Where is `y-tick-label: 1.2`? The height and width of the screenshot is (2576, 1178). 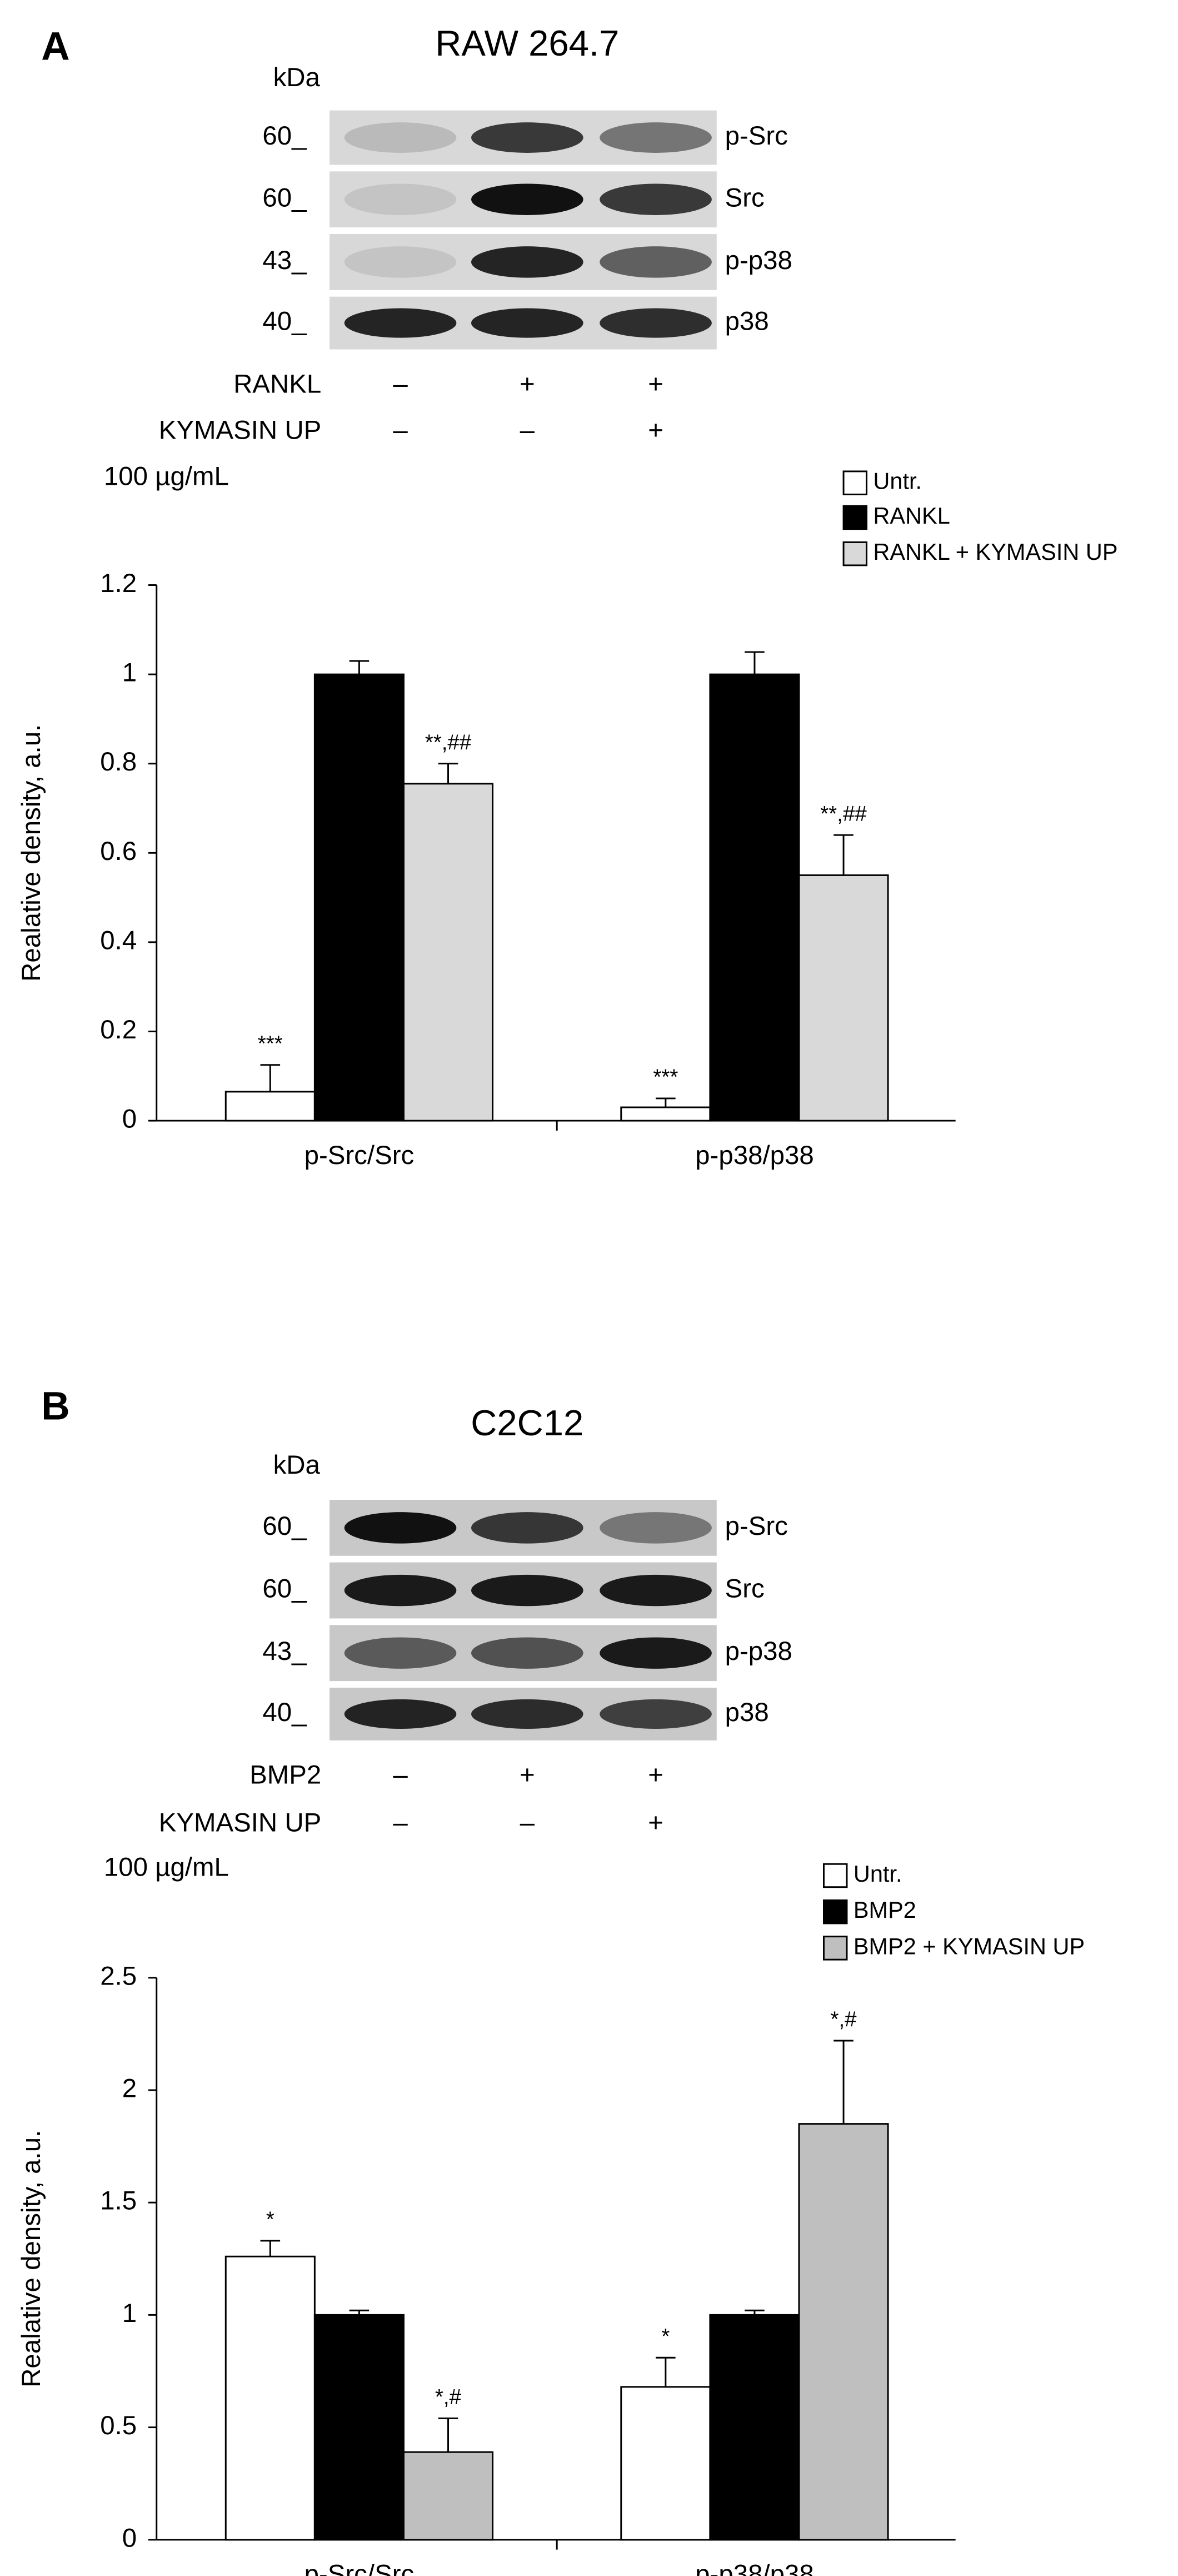
y-tick-label: 1.2 is located at coordinates (119, 583).